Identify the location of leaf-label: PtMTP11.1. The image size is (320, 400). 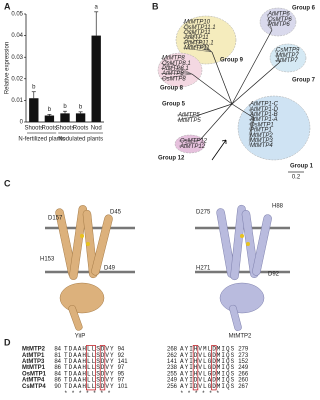
(199, 43).